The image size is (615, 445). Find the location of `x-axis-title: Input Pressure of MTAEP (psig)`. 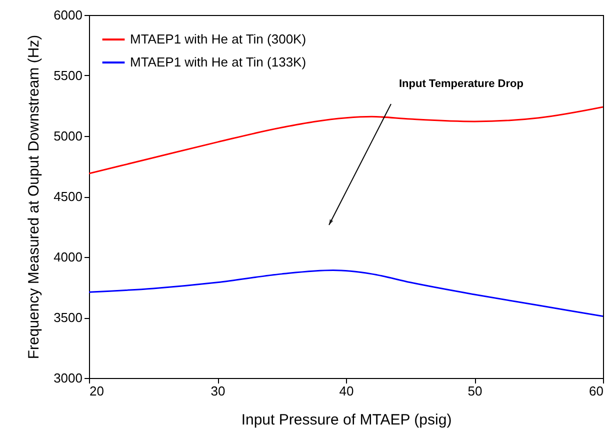

x-axis-title: Input Pressure of MTAEP (psig) is located at coordinates (346, 420).